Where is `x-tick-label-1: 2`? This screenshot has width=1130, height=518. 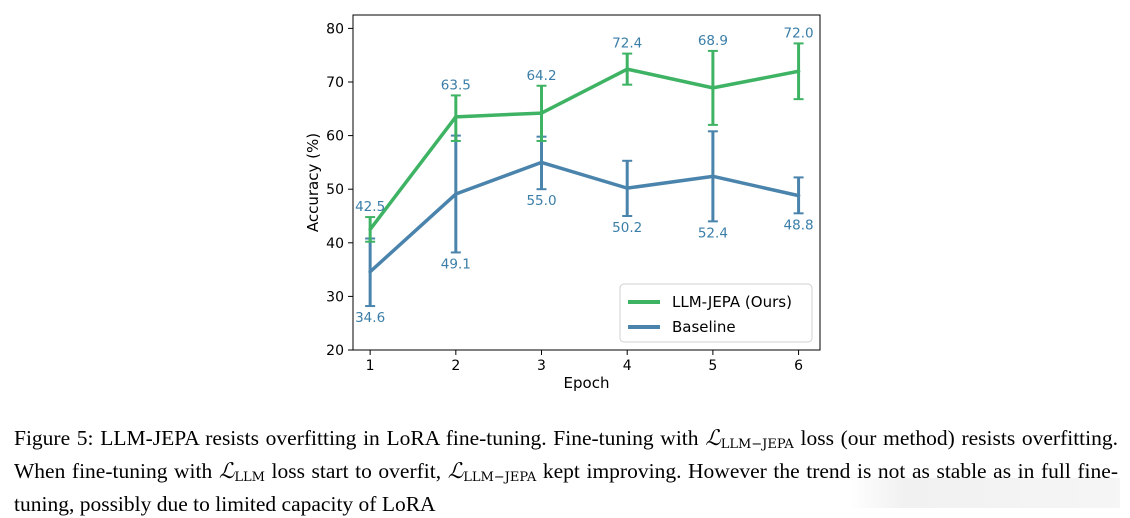 x-tick-label-1: 2 is located at coordinates (455, 366).